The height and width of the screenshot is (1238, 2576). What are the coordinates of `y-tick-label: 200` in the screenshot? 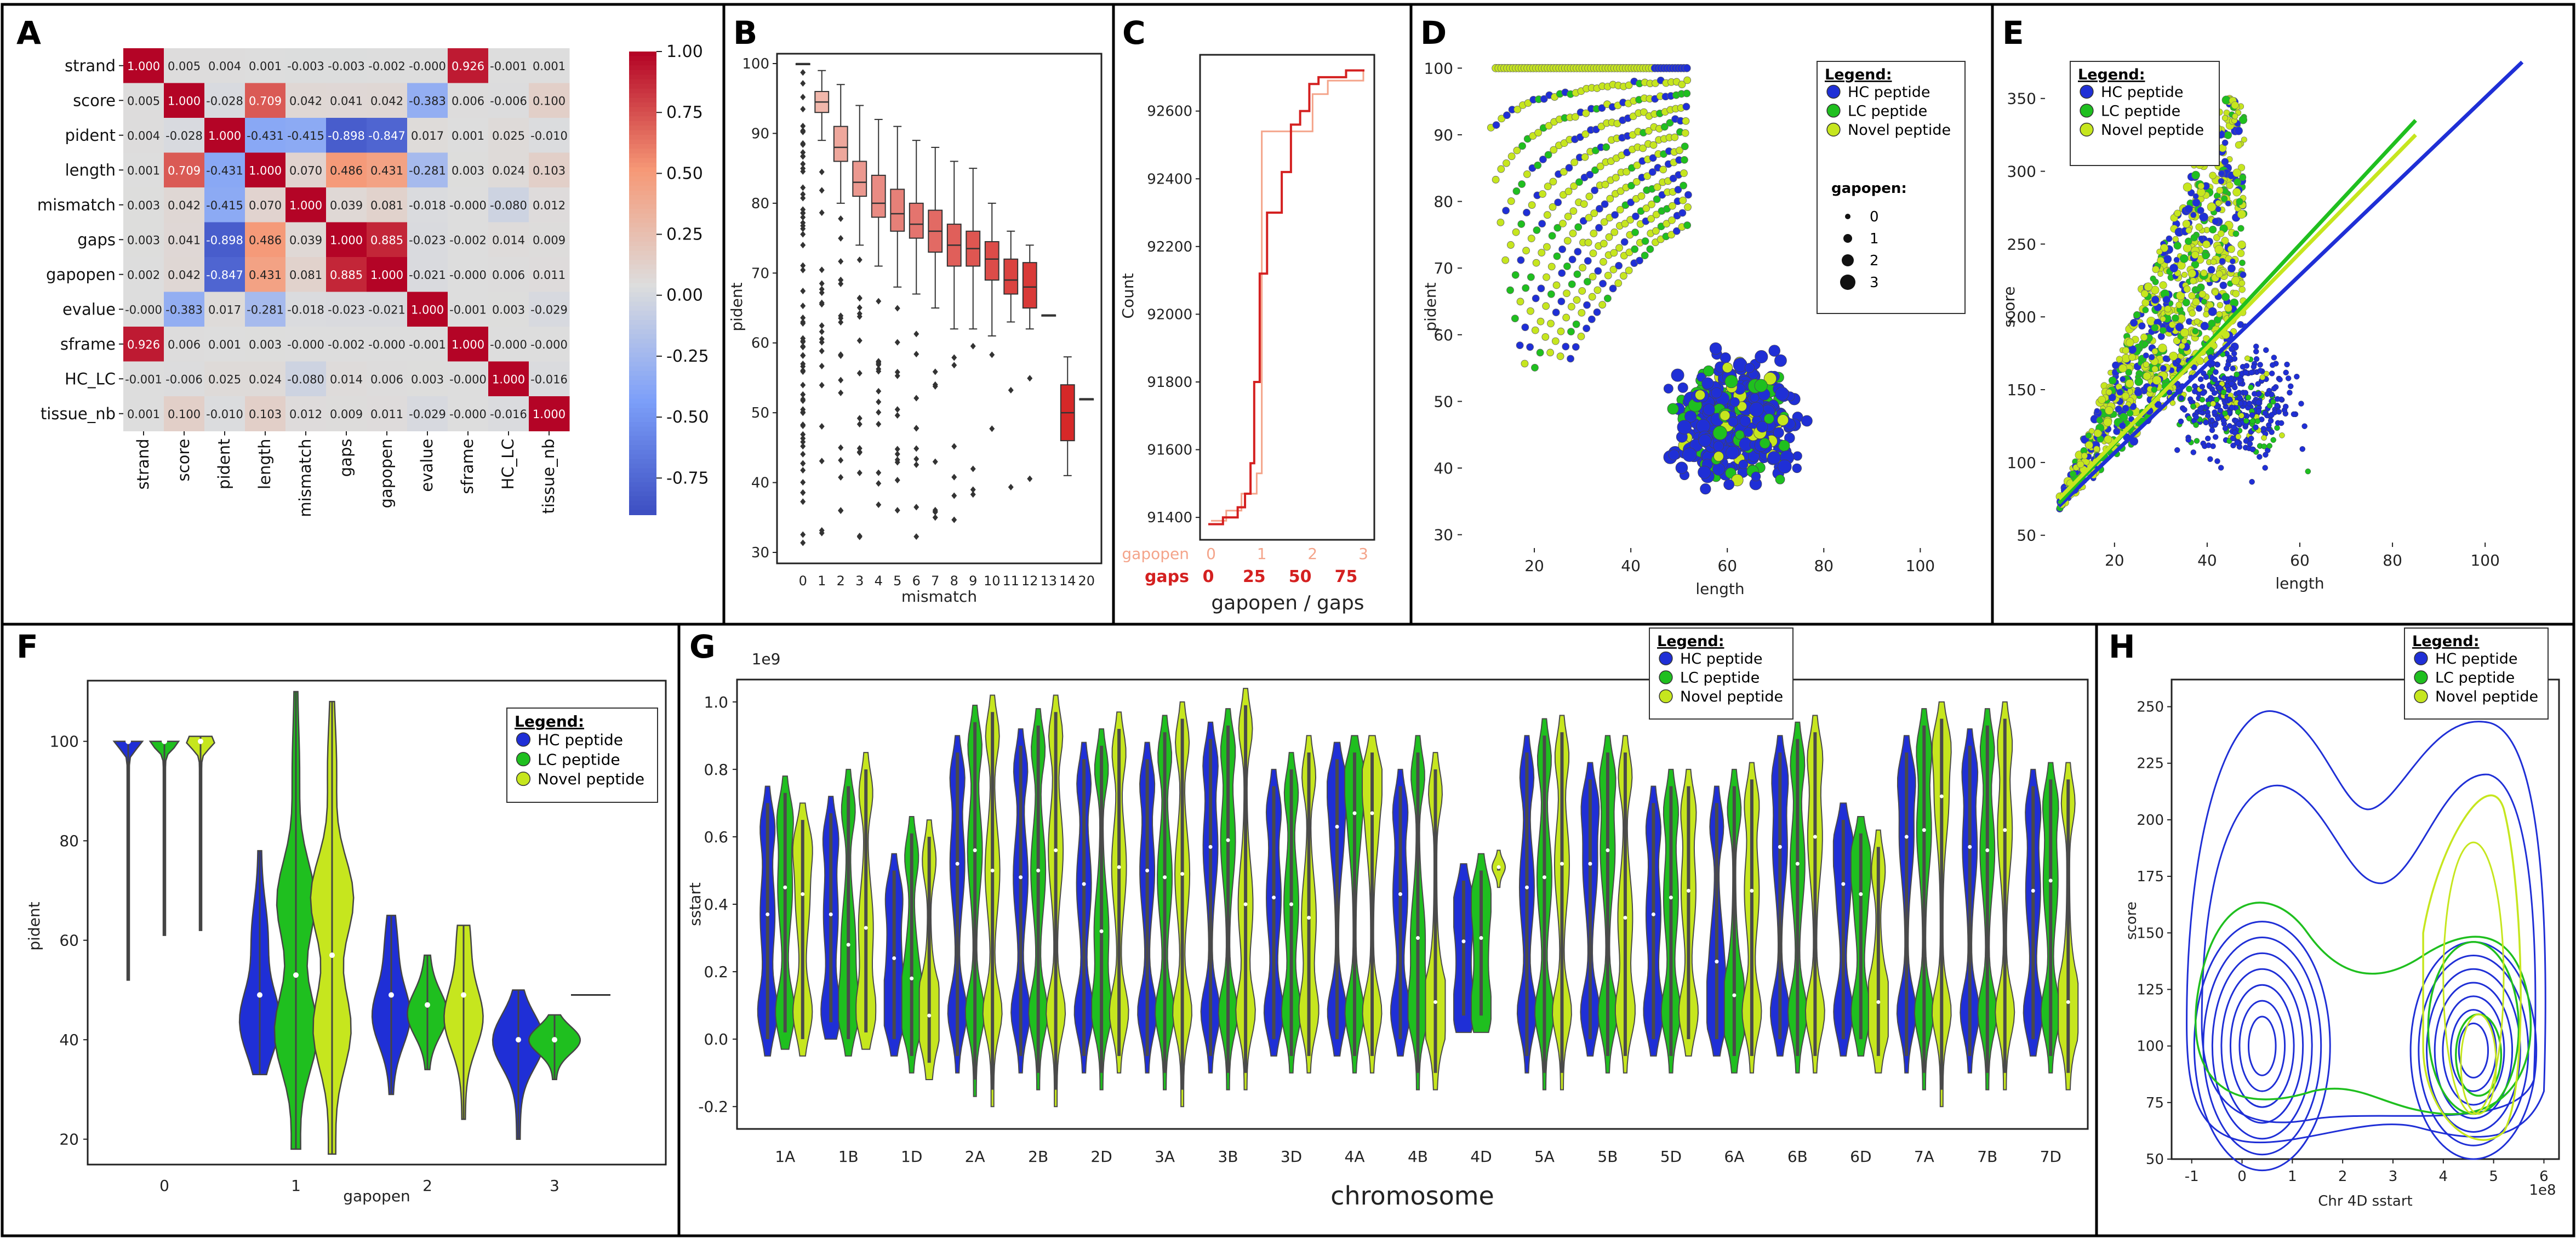 It's located at (2022, 317).